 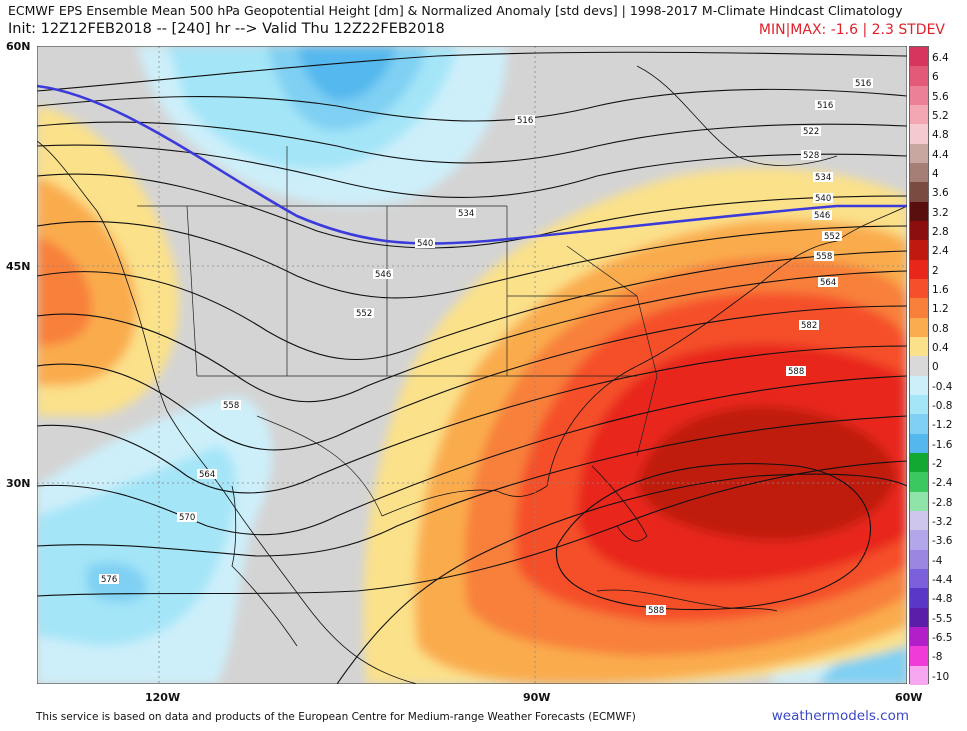 I want to click on colorbar-label: 5.2, so click(x=940, y=116).